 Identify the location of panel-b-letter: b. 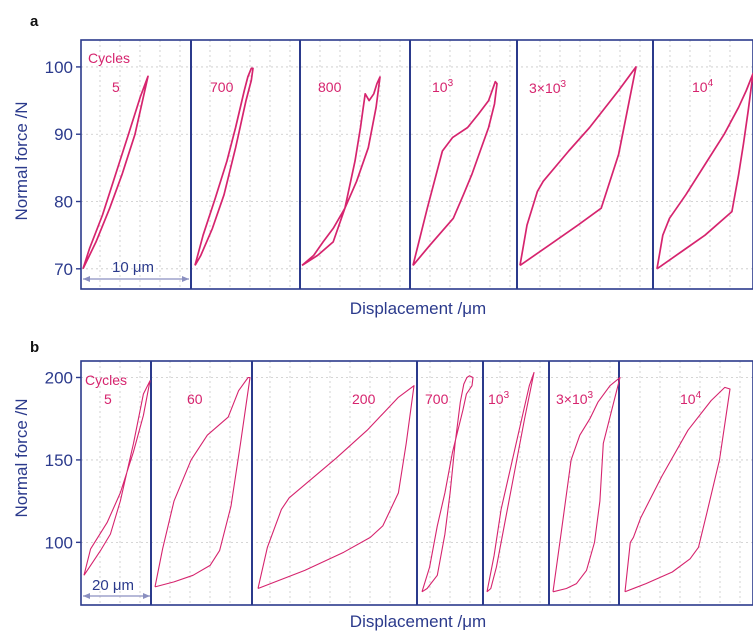
(34, 347).